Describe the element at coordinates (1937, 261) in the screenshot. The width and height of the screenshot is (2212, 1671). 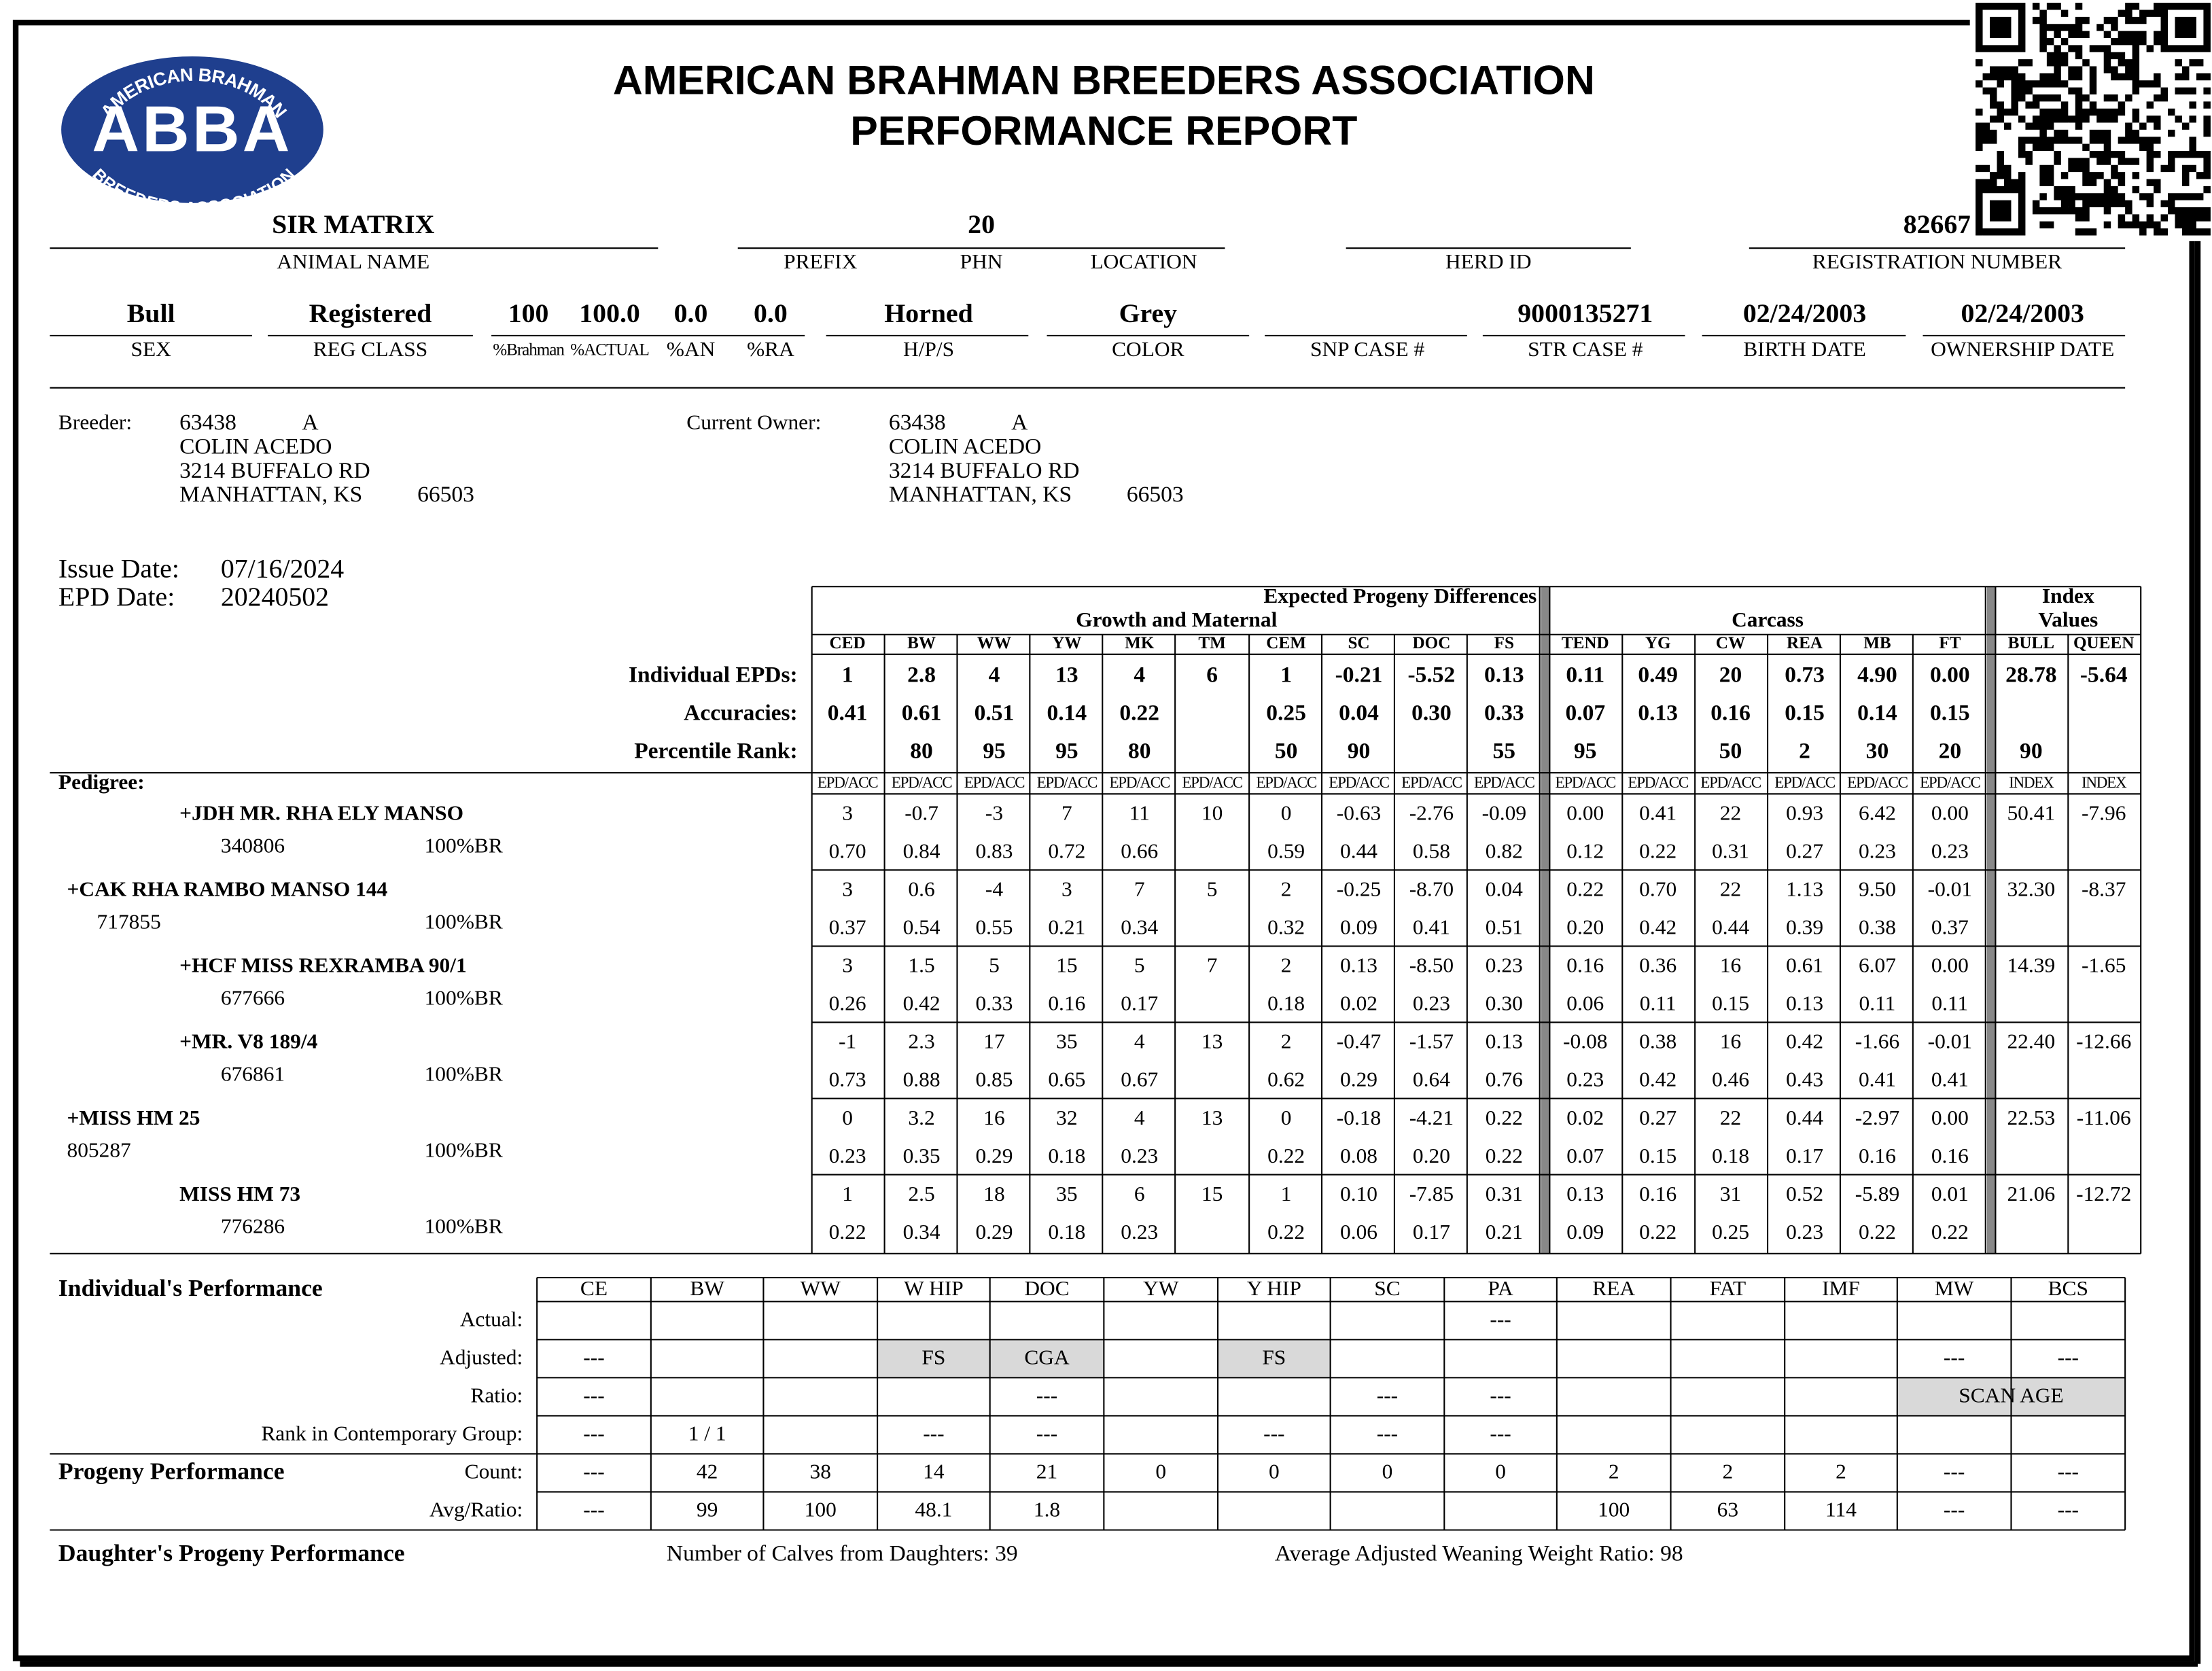
I see `field-label: REGISTRATION NUMBER` at that location.